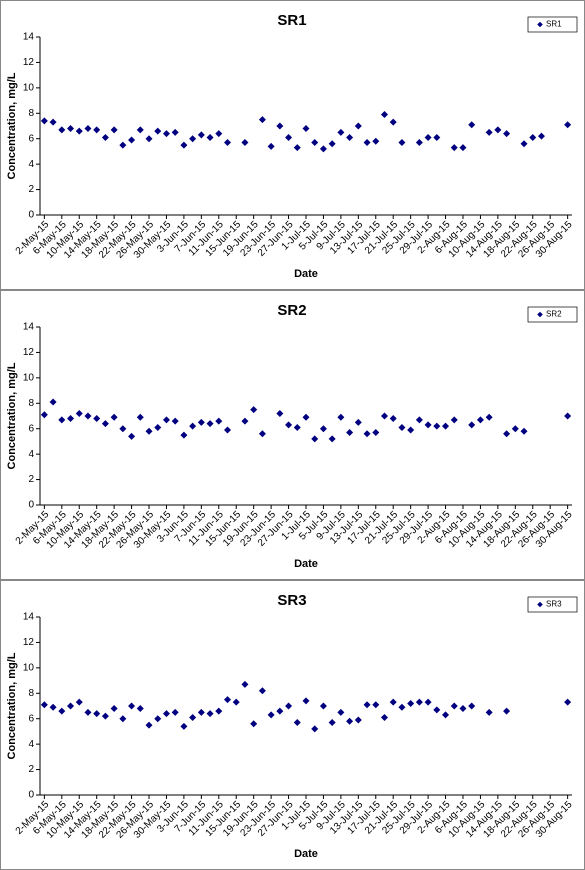 The width and height of the screenshot is (585, 870). What do you see at coordinates (31, 428) in the screenshot?
I see `y-tick-label: 6` at bounding box center [31, 428].